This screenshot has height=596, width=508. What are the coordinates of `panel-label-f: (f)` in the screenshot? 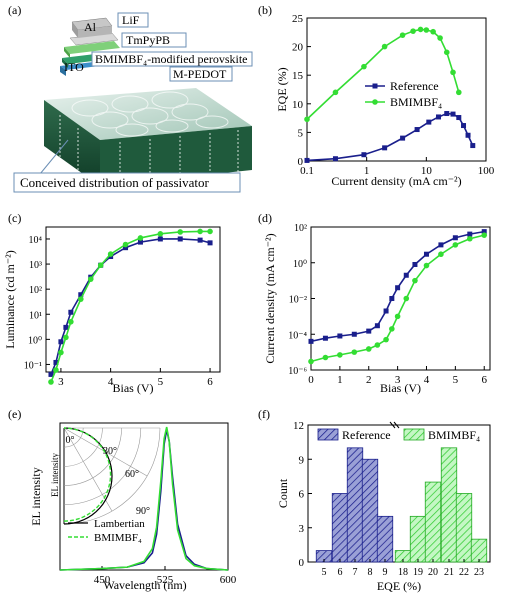 It's located at (264, 414).